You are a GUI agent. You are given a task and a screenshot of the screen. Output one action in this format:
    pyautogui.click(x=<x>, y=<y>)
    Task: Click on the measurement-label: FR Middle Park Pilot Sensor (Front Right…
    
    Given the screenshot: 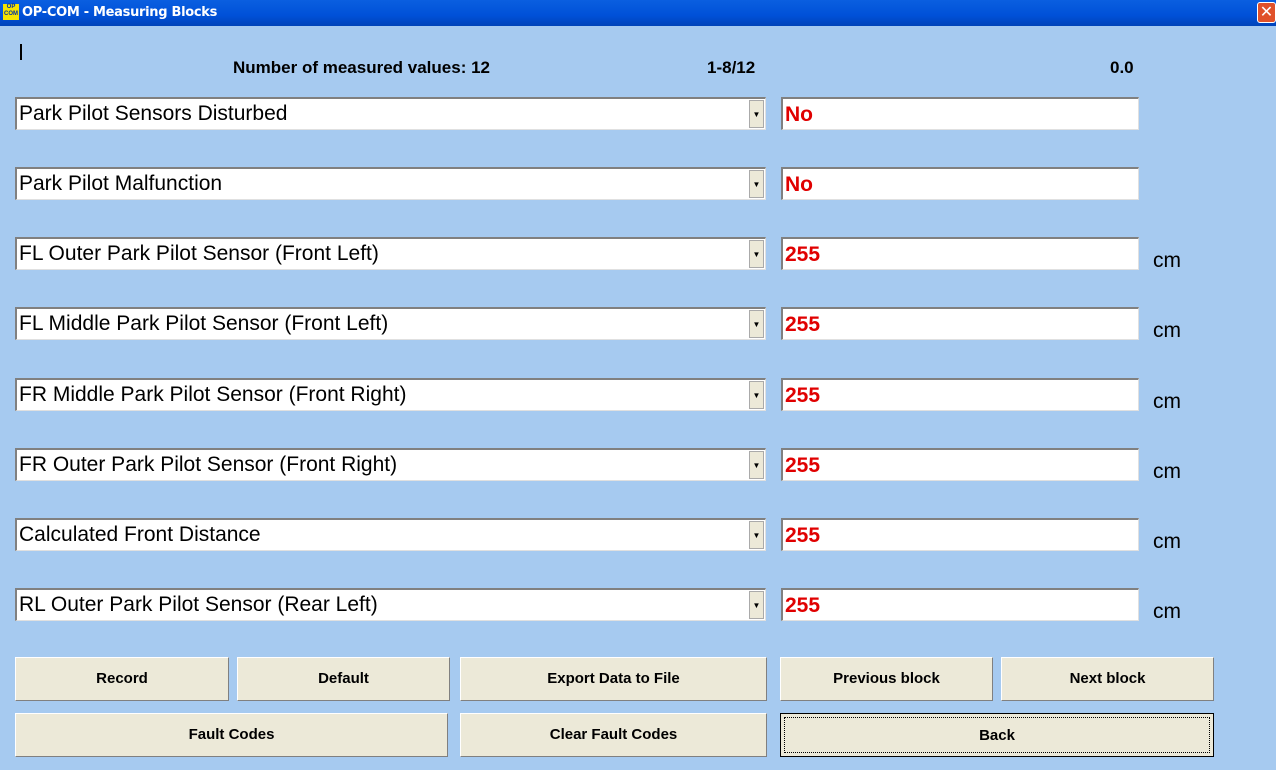 What is the action you would take?
    pyautogui.click(x=213, y=394)
    